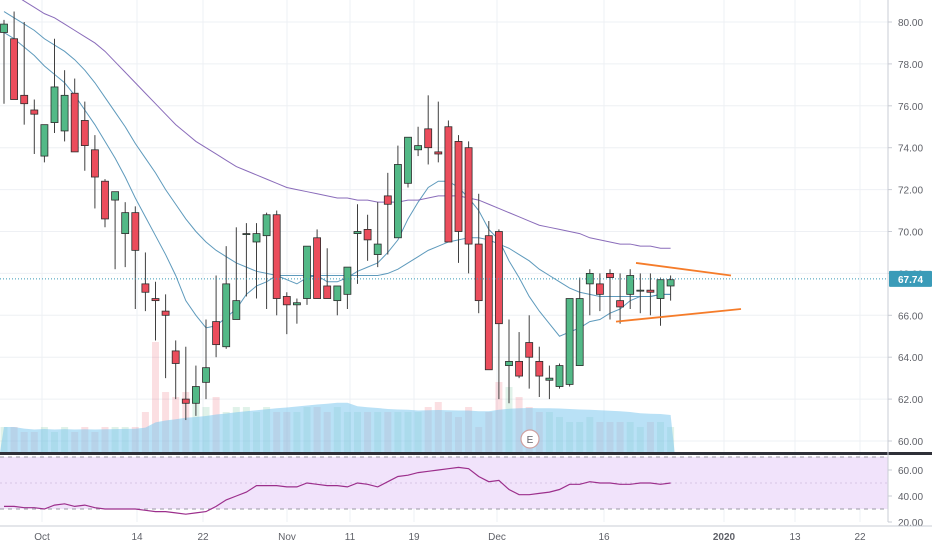  I want to click on price-axis-label: 60.00, so click(910, 442).